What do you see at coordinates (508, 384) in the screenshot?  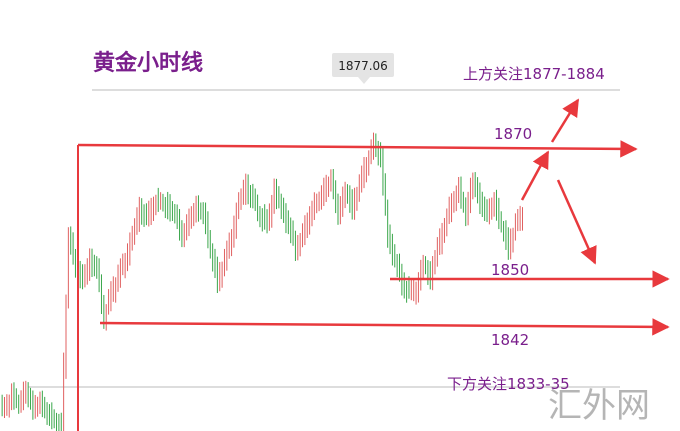 I see `support-note: 下方关注1833-35` at bounding box center [508, 384].